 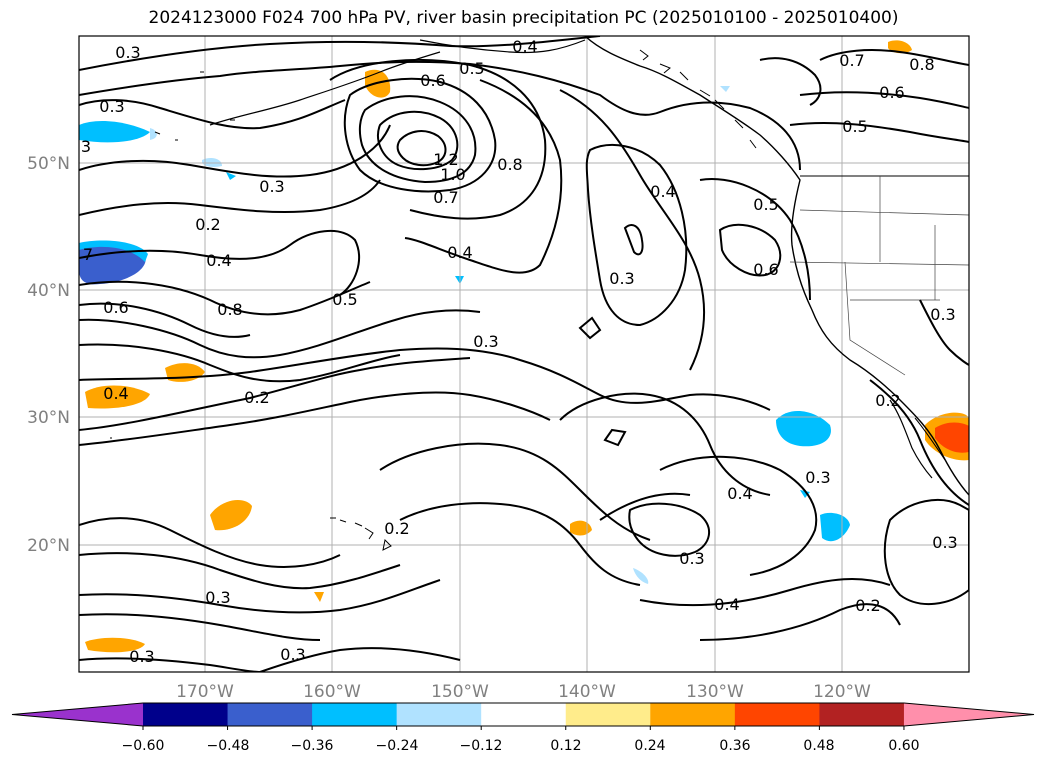 What do you see at coordinates (523, 692) in the screenshot?
I see `longitude-labels: 170°W 160°W 150°W 140°W 130°W 120°W` at bounding box center [523, 692].